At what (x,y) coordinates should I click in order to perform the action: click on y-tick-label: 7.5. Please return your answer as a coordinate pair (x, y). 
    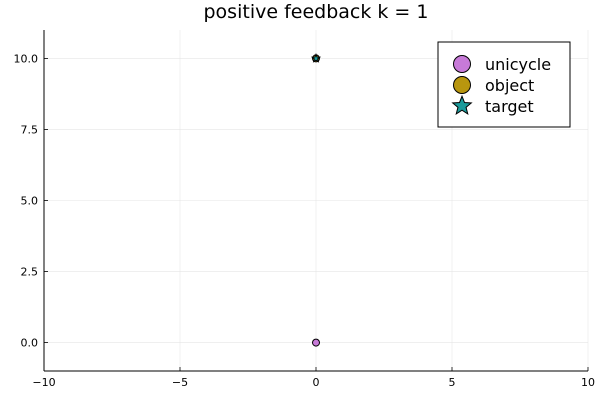
    Looking at the image, I should click on (30, 129).